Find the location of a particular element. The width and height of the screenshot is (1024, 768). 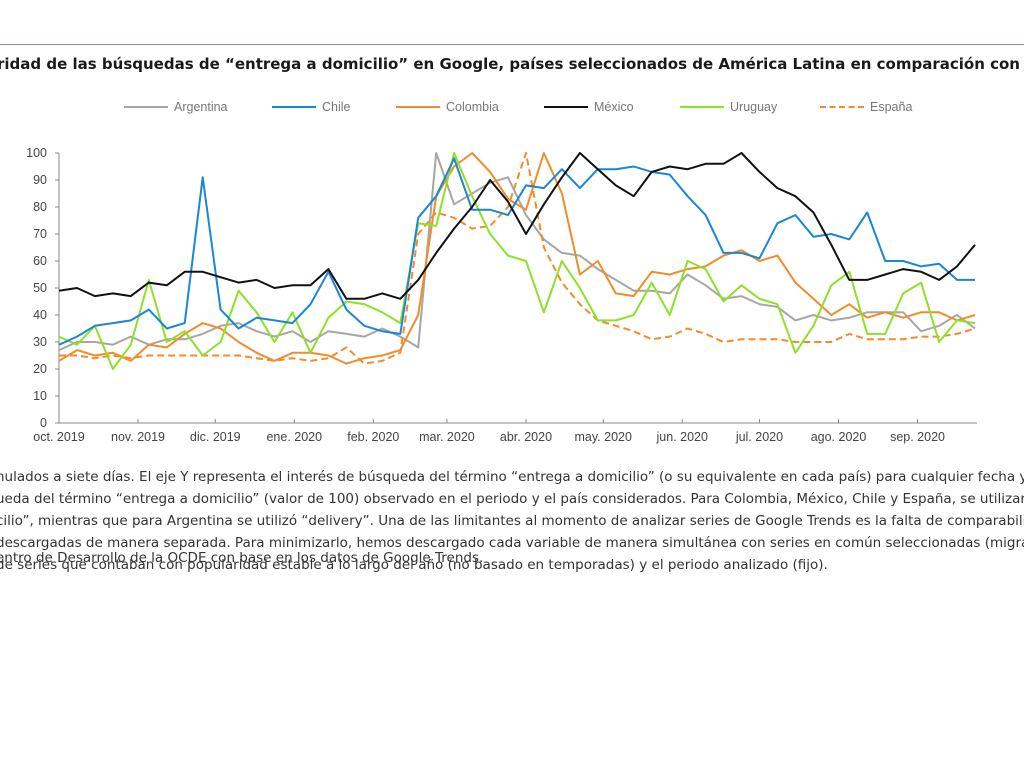

x-tick-label: sep. 2020 is located at coordinates (917, 437).